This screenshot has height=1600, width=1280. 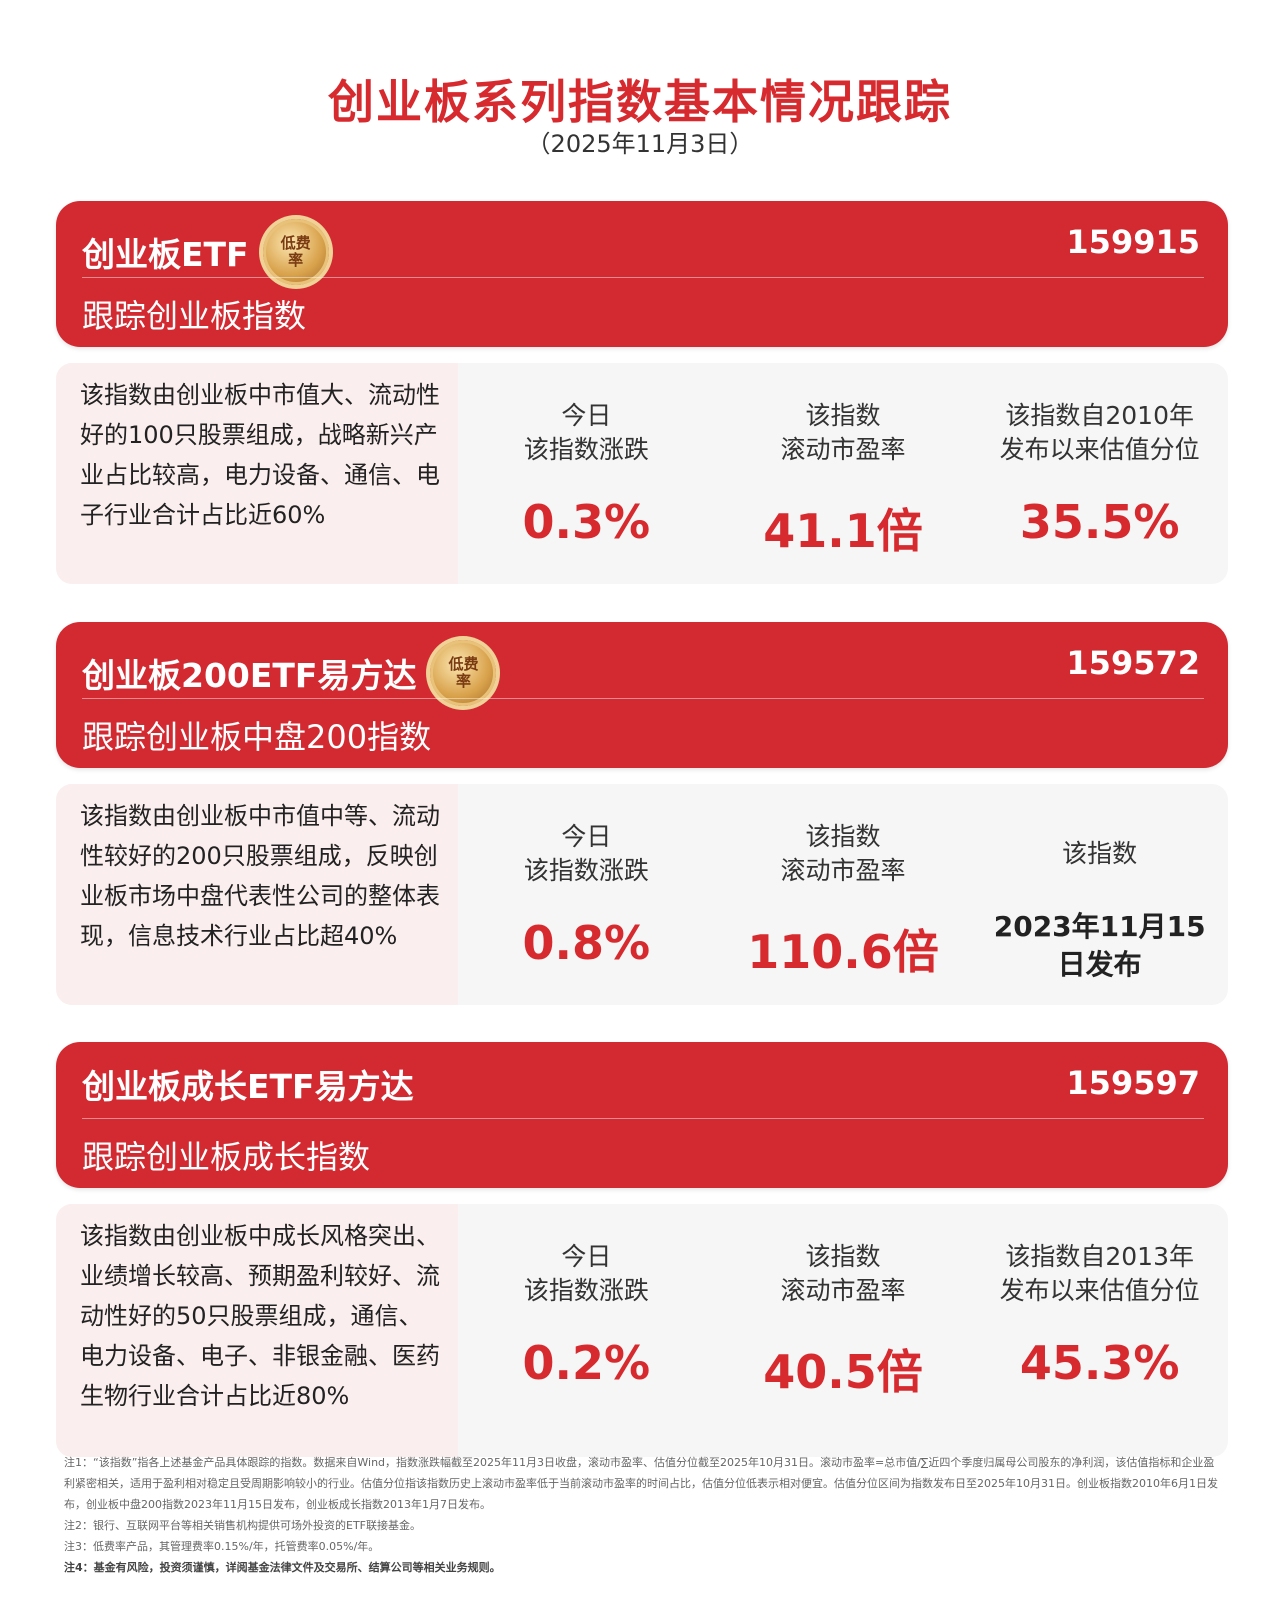 I want to click on metric-column: 今日该指数涨跌 0.8%, so click(x=586, y=894).